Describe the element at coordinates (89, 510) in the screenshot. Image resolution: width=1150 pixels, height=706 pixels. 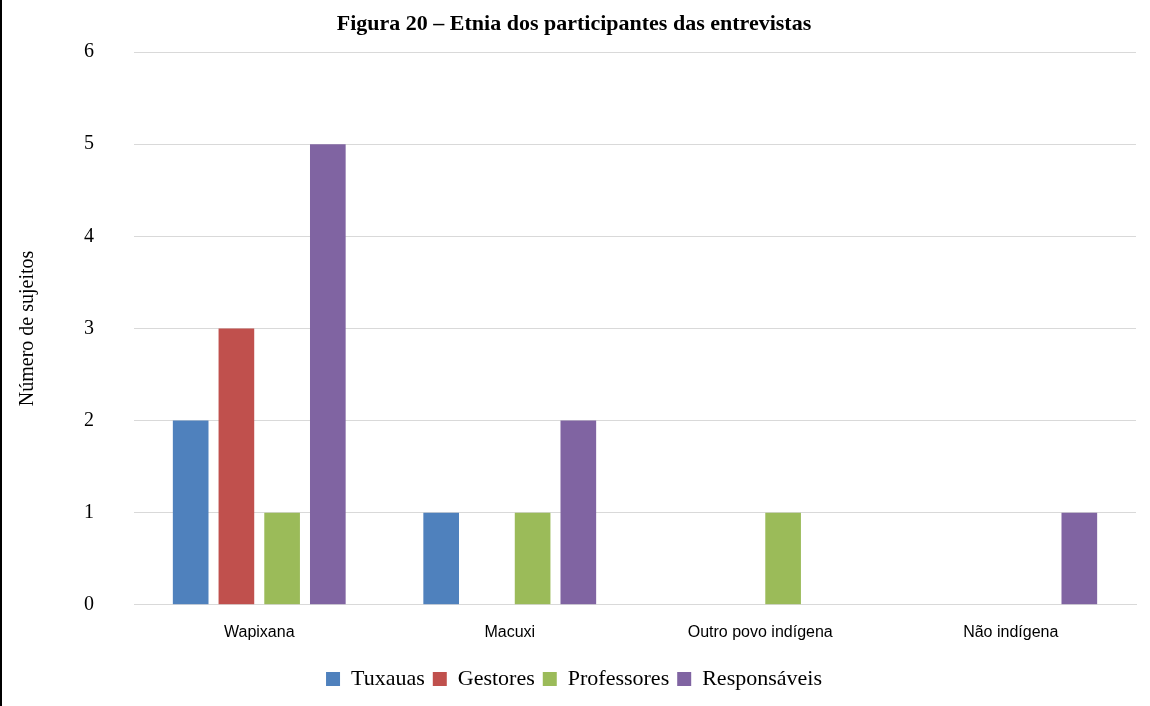
I see `y-tick-label: 1` at that location.